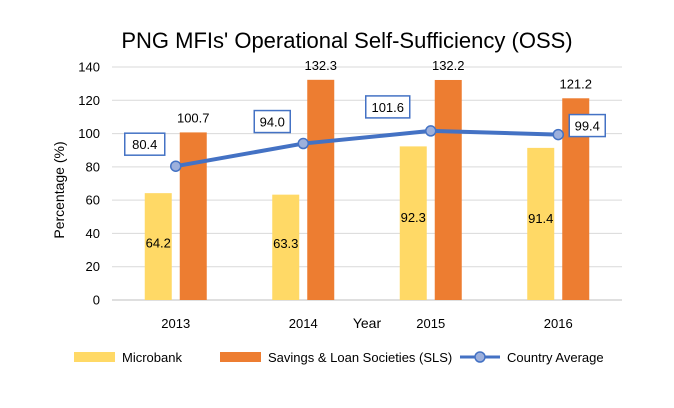 Image resolution: width=674 pixels, height=408 pixels. Describe the element at coordinates (303, 323) in the screenshot. I see `x-tick-2014: 2014` at that location.